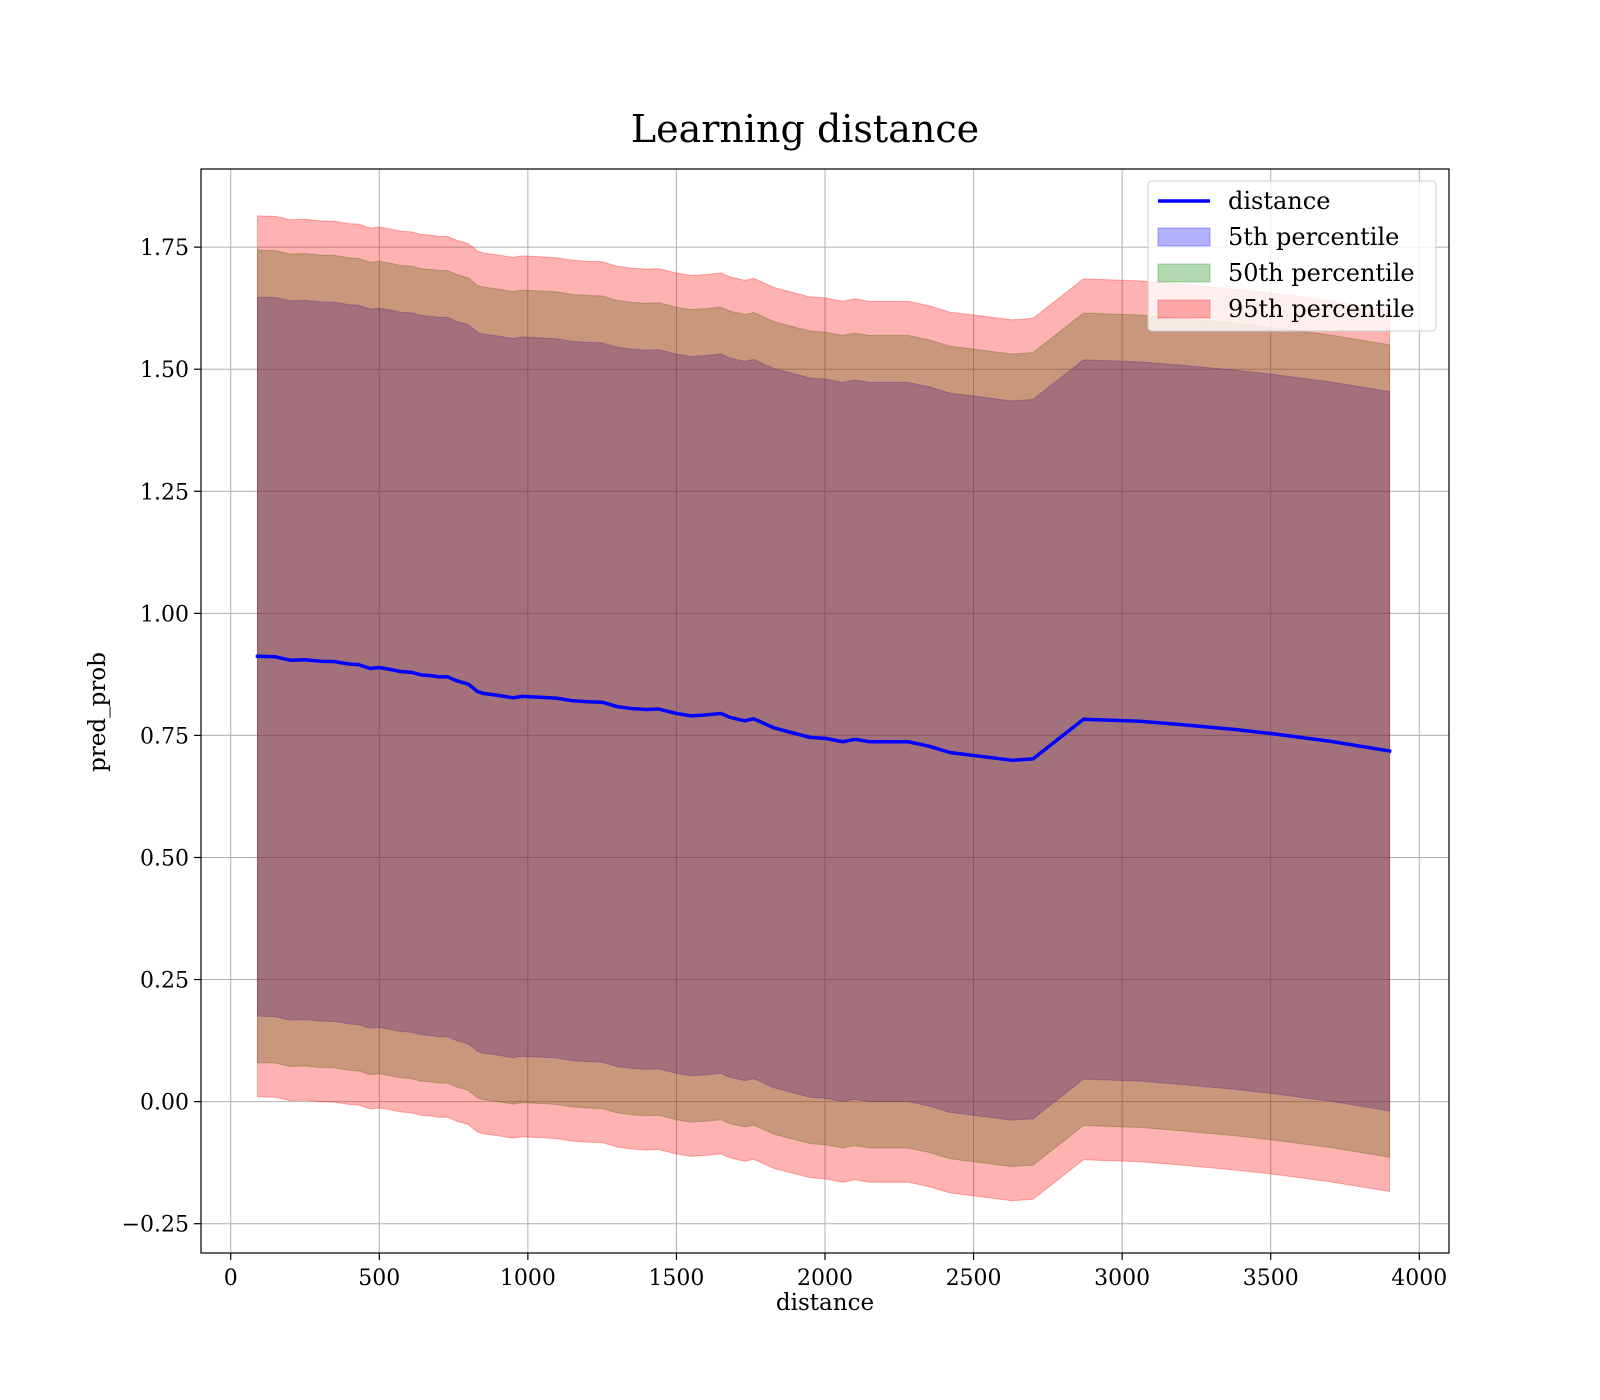 The height and width of the screenshot is (1400, 1600). What do you see at coordinates (98, 712) in the screenshot?
I see `y-axis-label: pred_prob` at bounding box center [98, 712].